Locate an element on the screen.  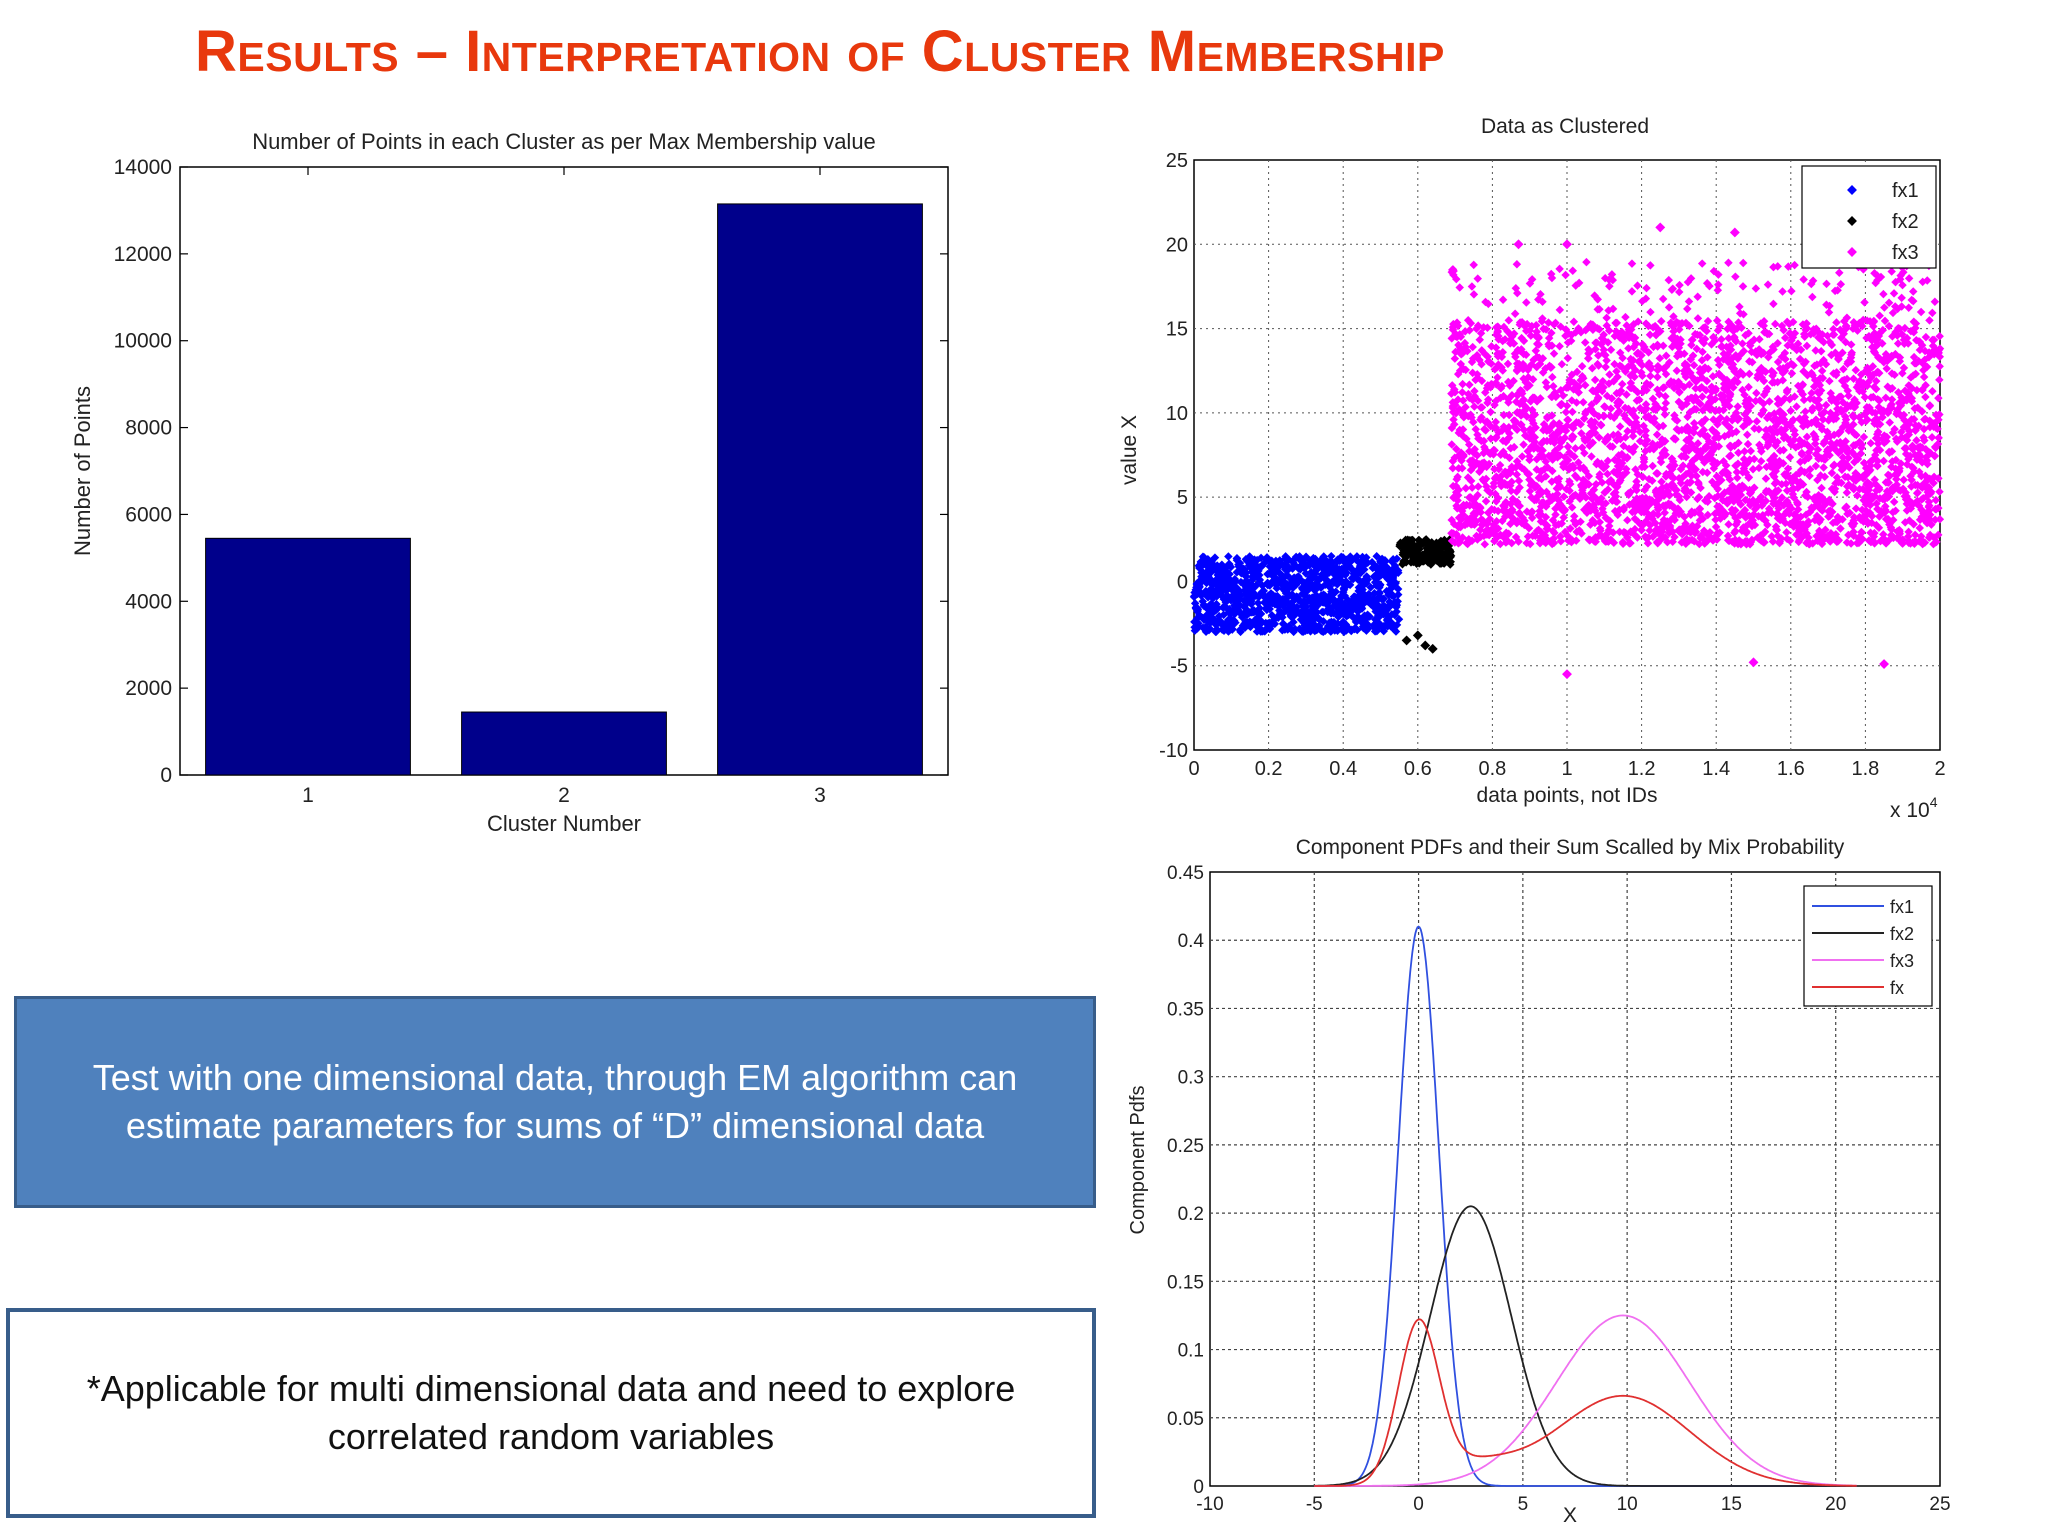
pdf-chart-ytick-label: 0 is located at coordinates (1198, 1487).